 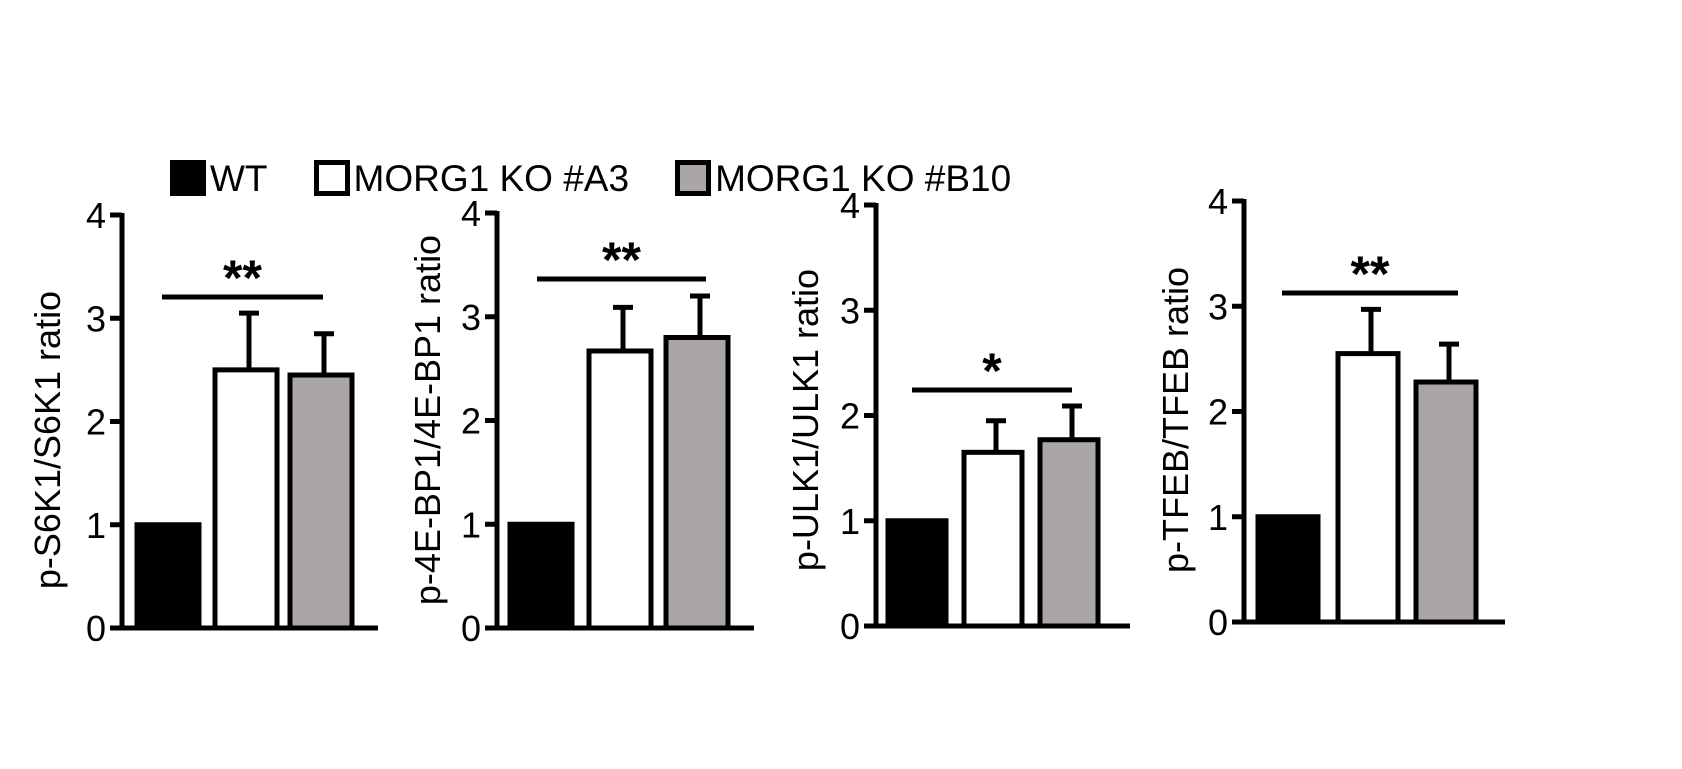 I want to click on y-axis-label: p-TFEB/TFEB ratio, so click(x=1175, y=420).